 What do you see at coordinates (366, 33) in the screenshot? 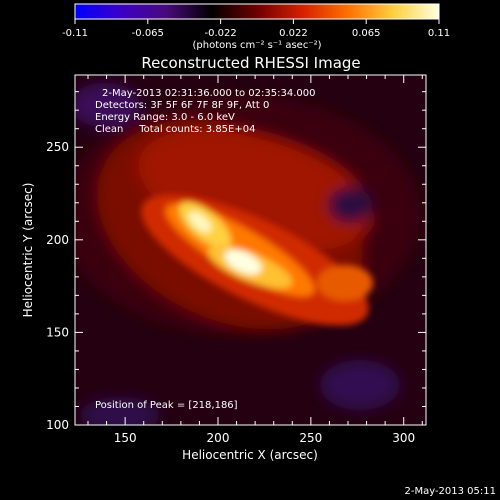
I see `colorbar-tick-label: 0.065` at bounding box center [366, 33].